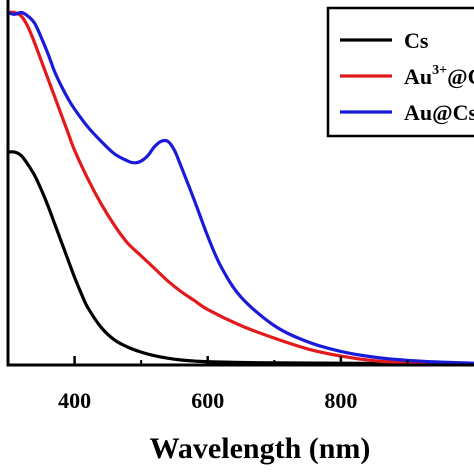 This screenshot has height=474, width=474. What do you see at coordinates (260, 448) in the screenshot?
I see `x-axis-title: Wavelength (nm)` at bounding box center [260, 448].